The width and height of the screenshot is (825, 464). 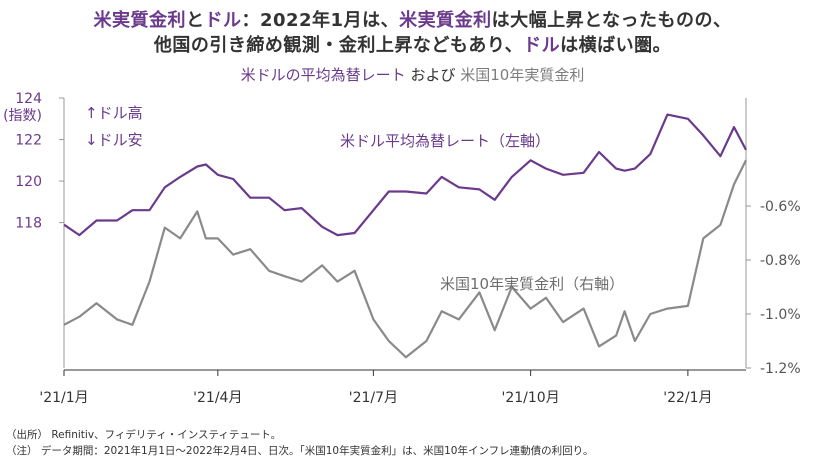 What do you see at coordinates (338, 45) in the screenshot?
I see `headline-text-3: 他国の引き締め観測・金利上昇などもあり、` at bounding box center [338, 45].